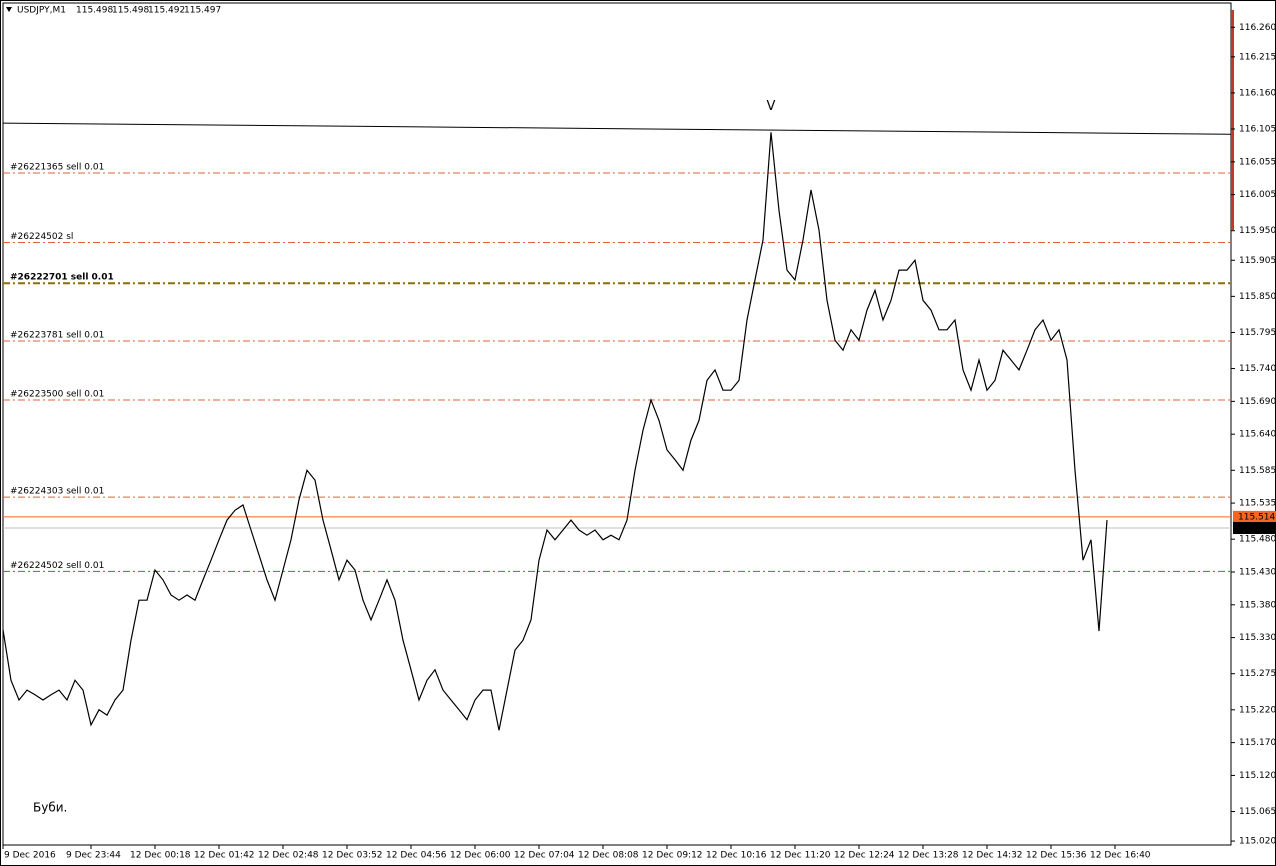  Describe the element at coordinates (672, 856) in the screenshot. I see `x-tick-label: 12 Dec 09:12` at that location.